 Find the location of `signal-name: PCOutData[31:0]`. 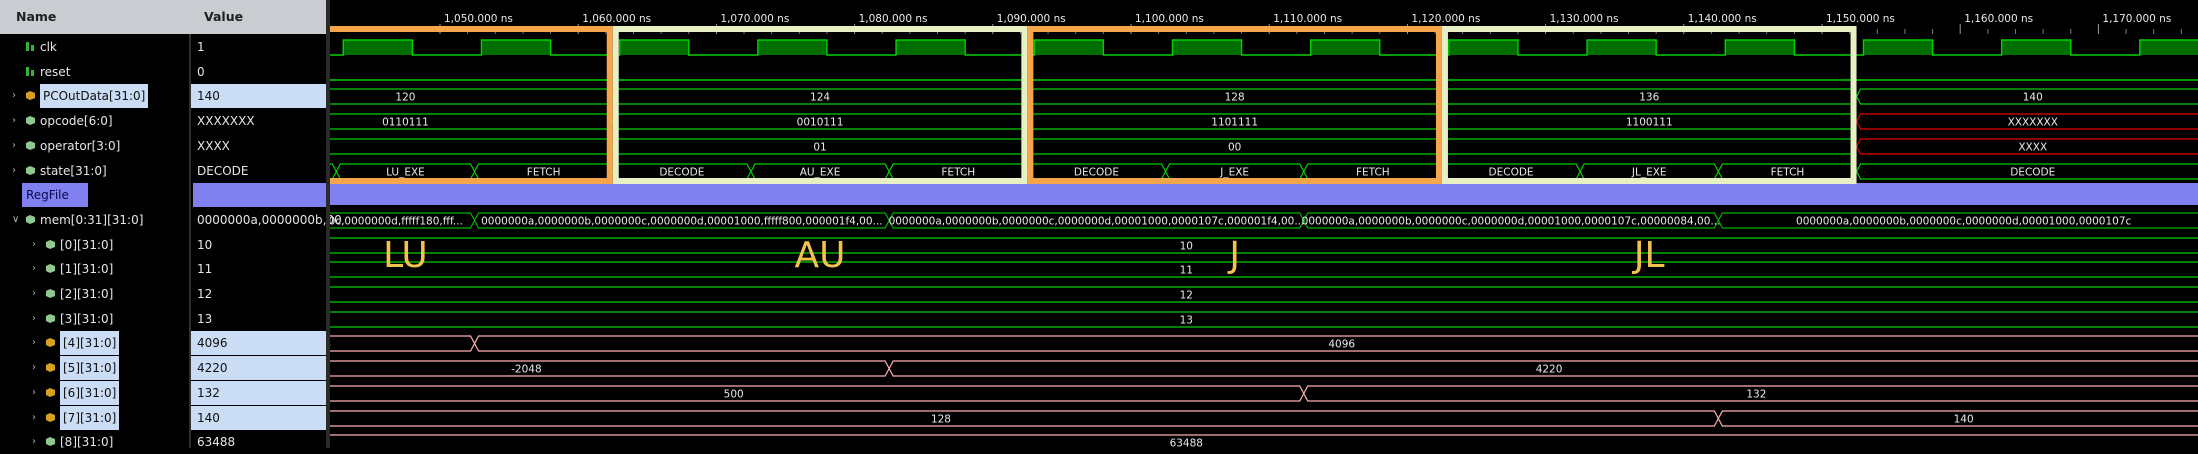

signal-name: PCOutData[31:0] is located at coordinates (94, 96).